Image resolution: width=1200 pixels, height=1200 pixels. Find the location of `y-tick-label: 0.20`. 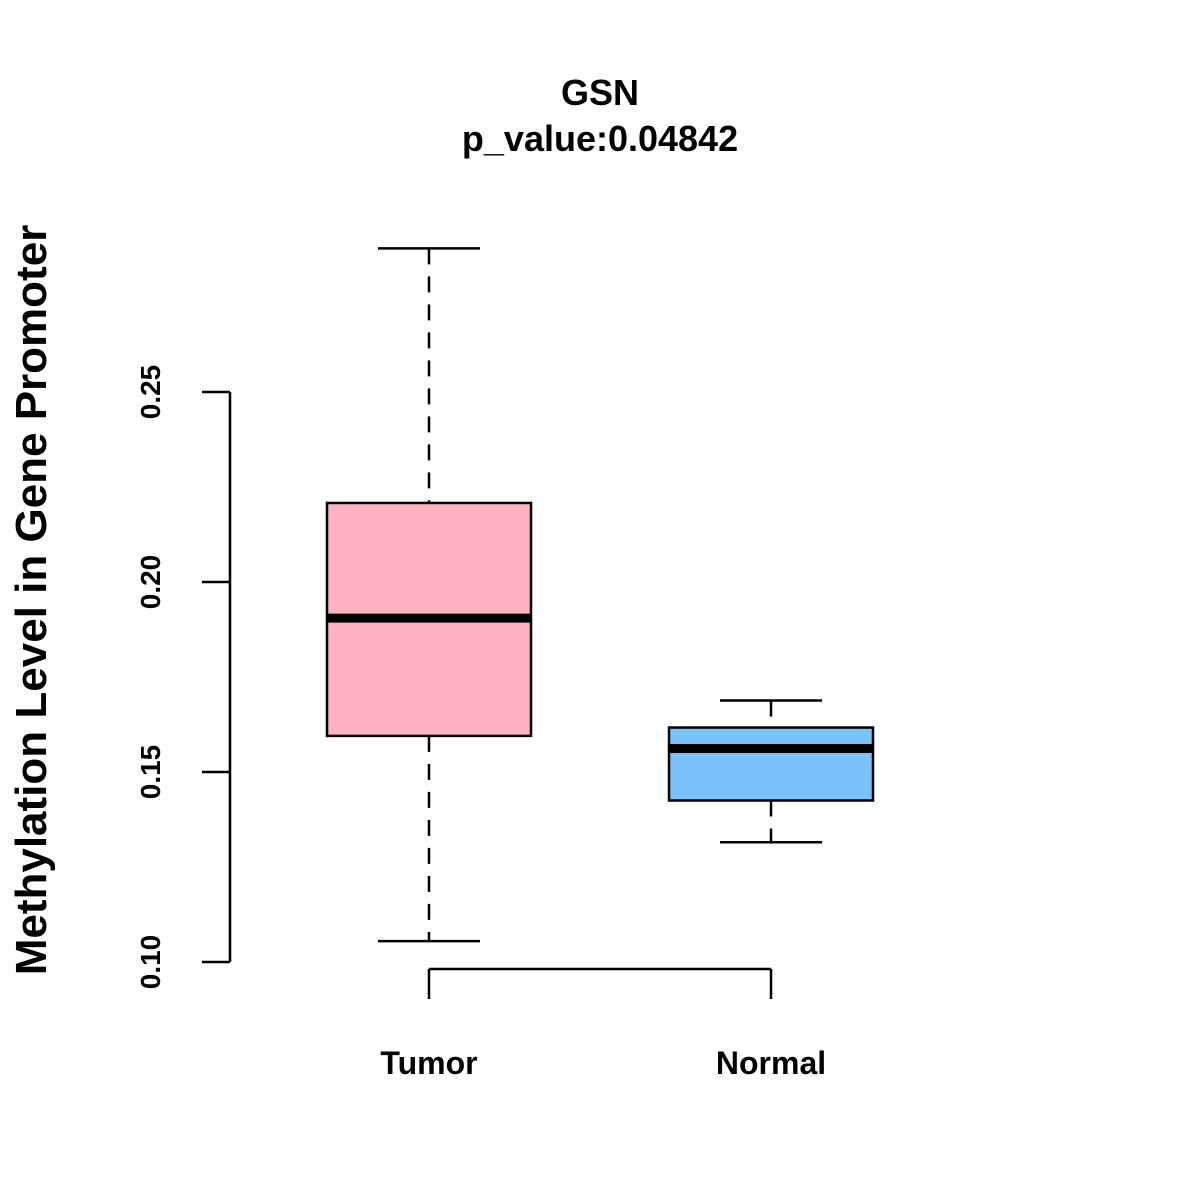

y-tick-label: 0.20 is located at coordinates (150, 582).